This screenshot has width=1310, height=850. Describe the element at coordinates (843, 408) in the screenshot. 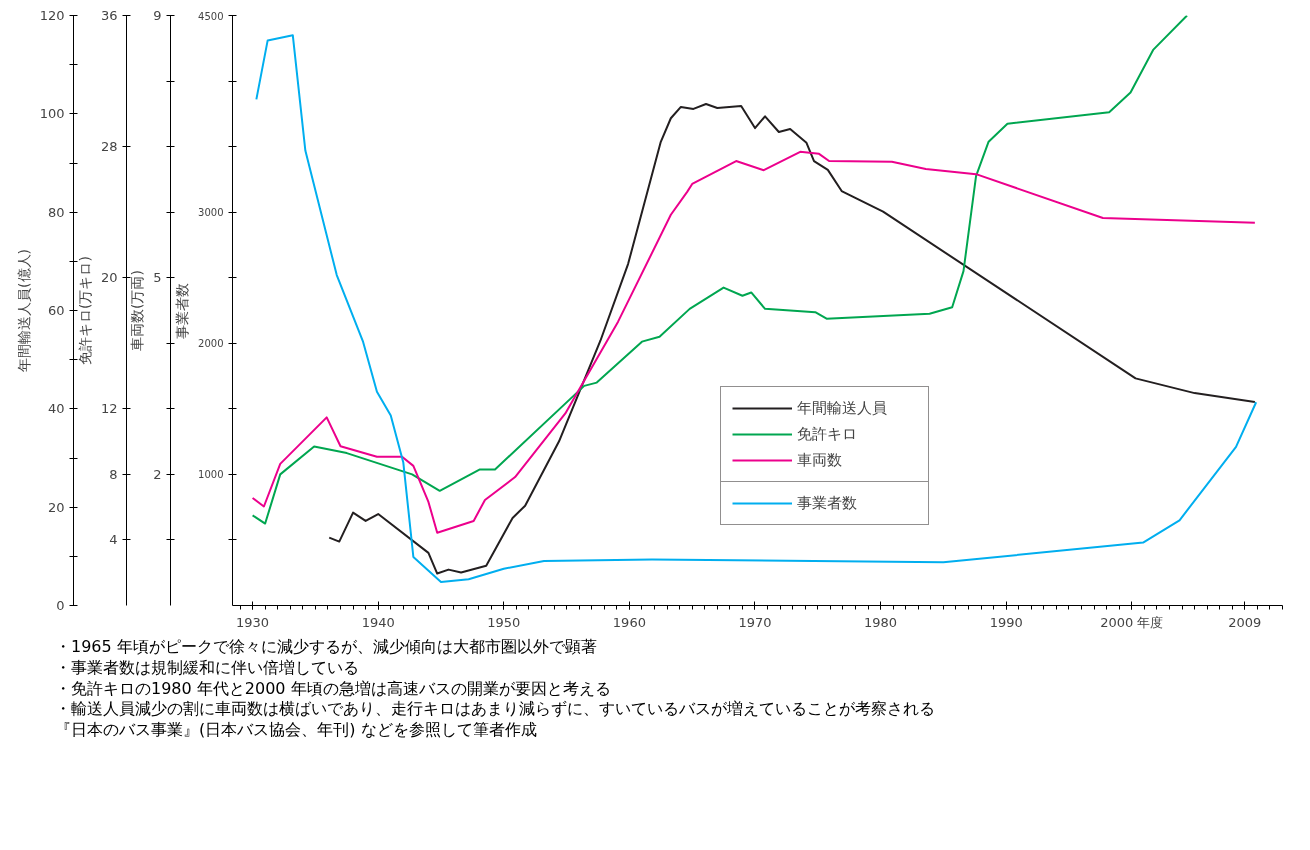

I see `legend-label: 年間輸送人員` at that location.